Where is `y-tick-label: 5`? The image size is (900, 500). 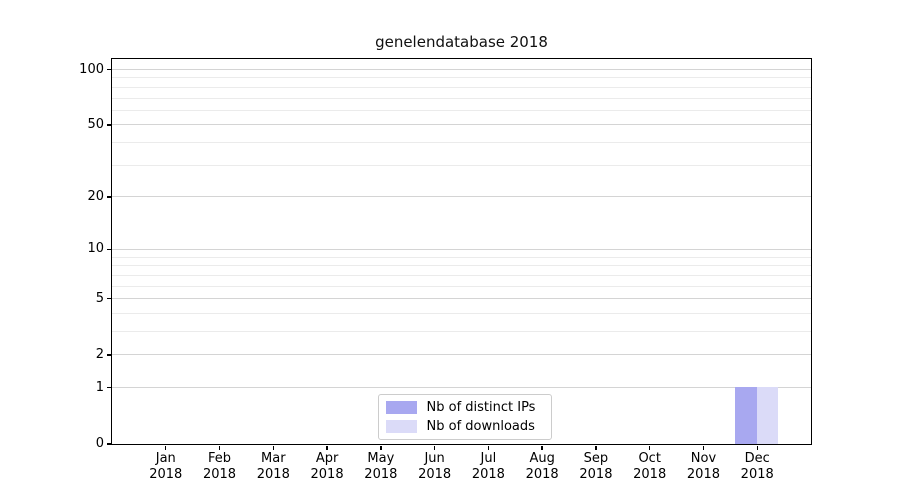
y-tick-label: 5 is located at coordinates (99, 298).